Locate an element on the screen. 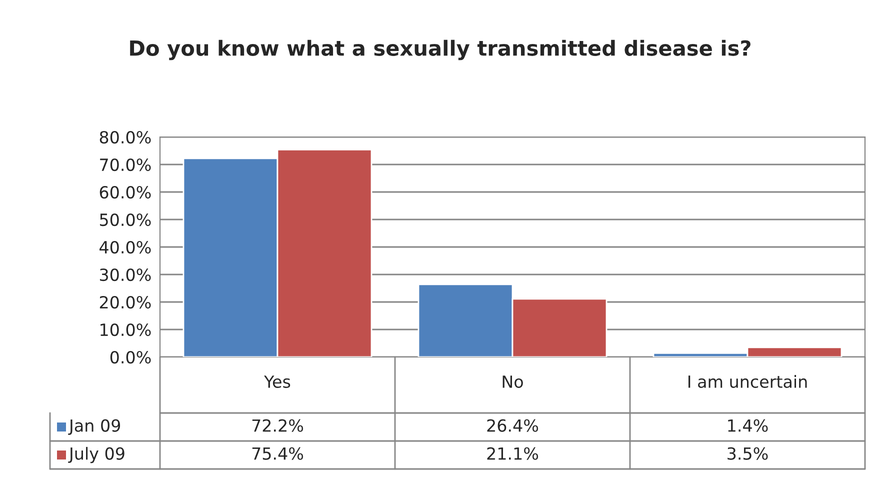 The height and width of the screenshot is (495, 880). data-label: 1.4% is located at coordinates (748, 425).